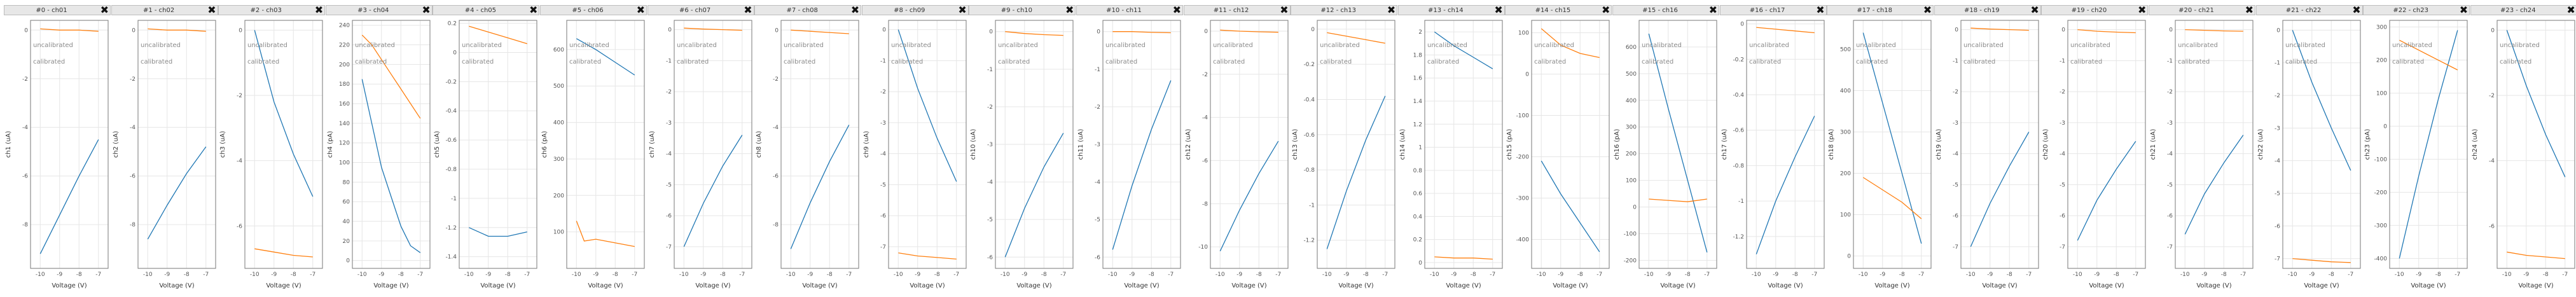 This screenshot has height=297, width=2576. Describe the element at coordinates (451, 170) in the screenshot. I see `y-tick-label: -0.8` at that location.